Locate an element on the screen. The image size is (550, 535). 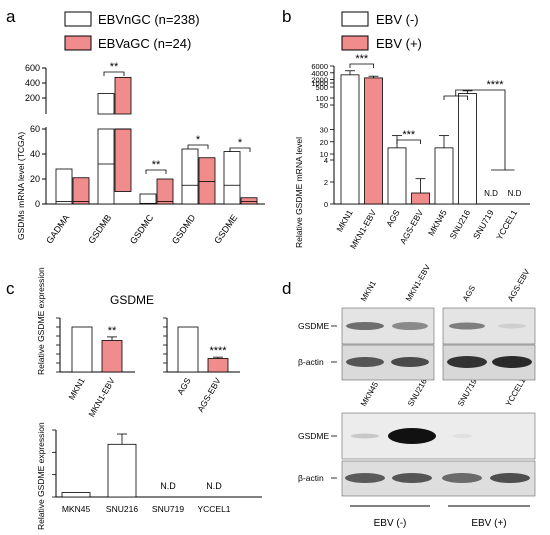
y-tick-label-2000: 2000 is located at coordinates (319, 80).